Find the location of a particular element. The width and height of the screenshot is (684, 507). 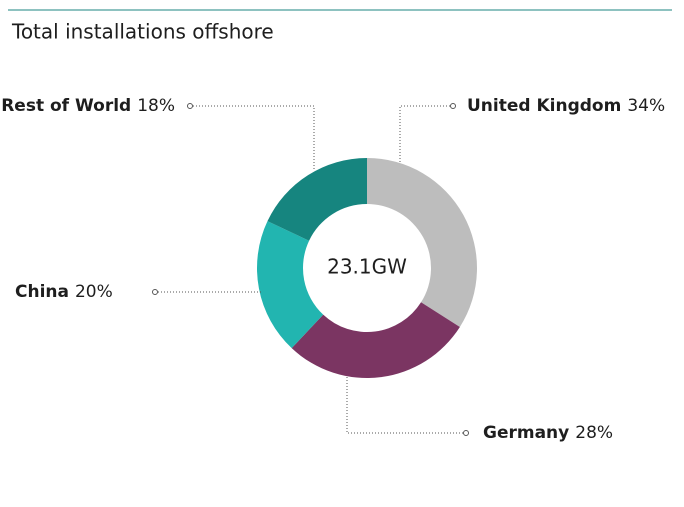

category-name: Rest of World is located at coordinates (66, 106).